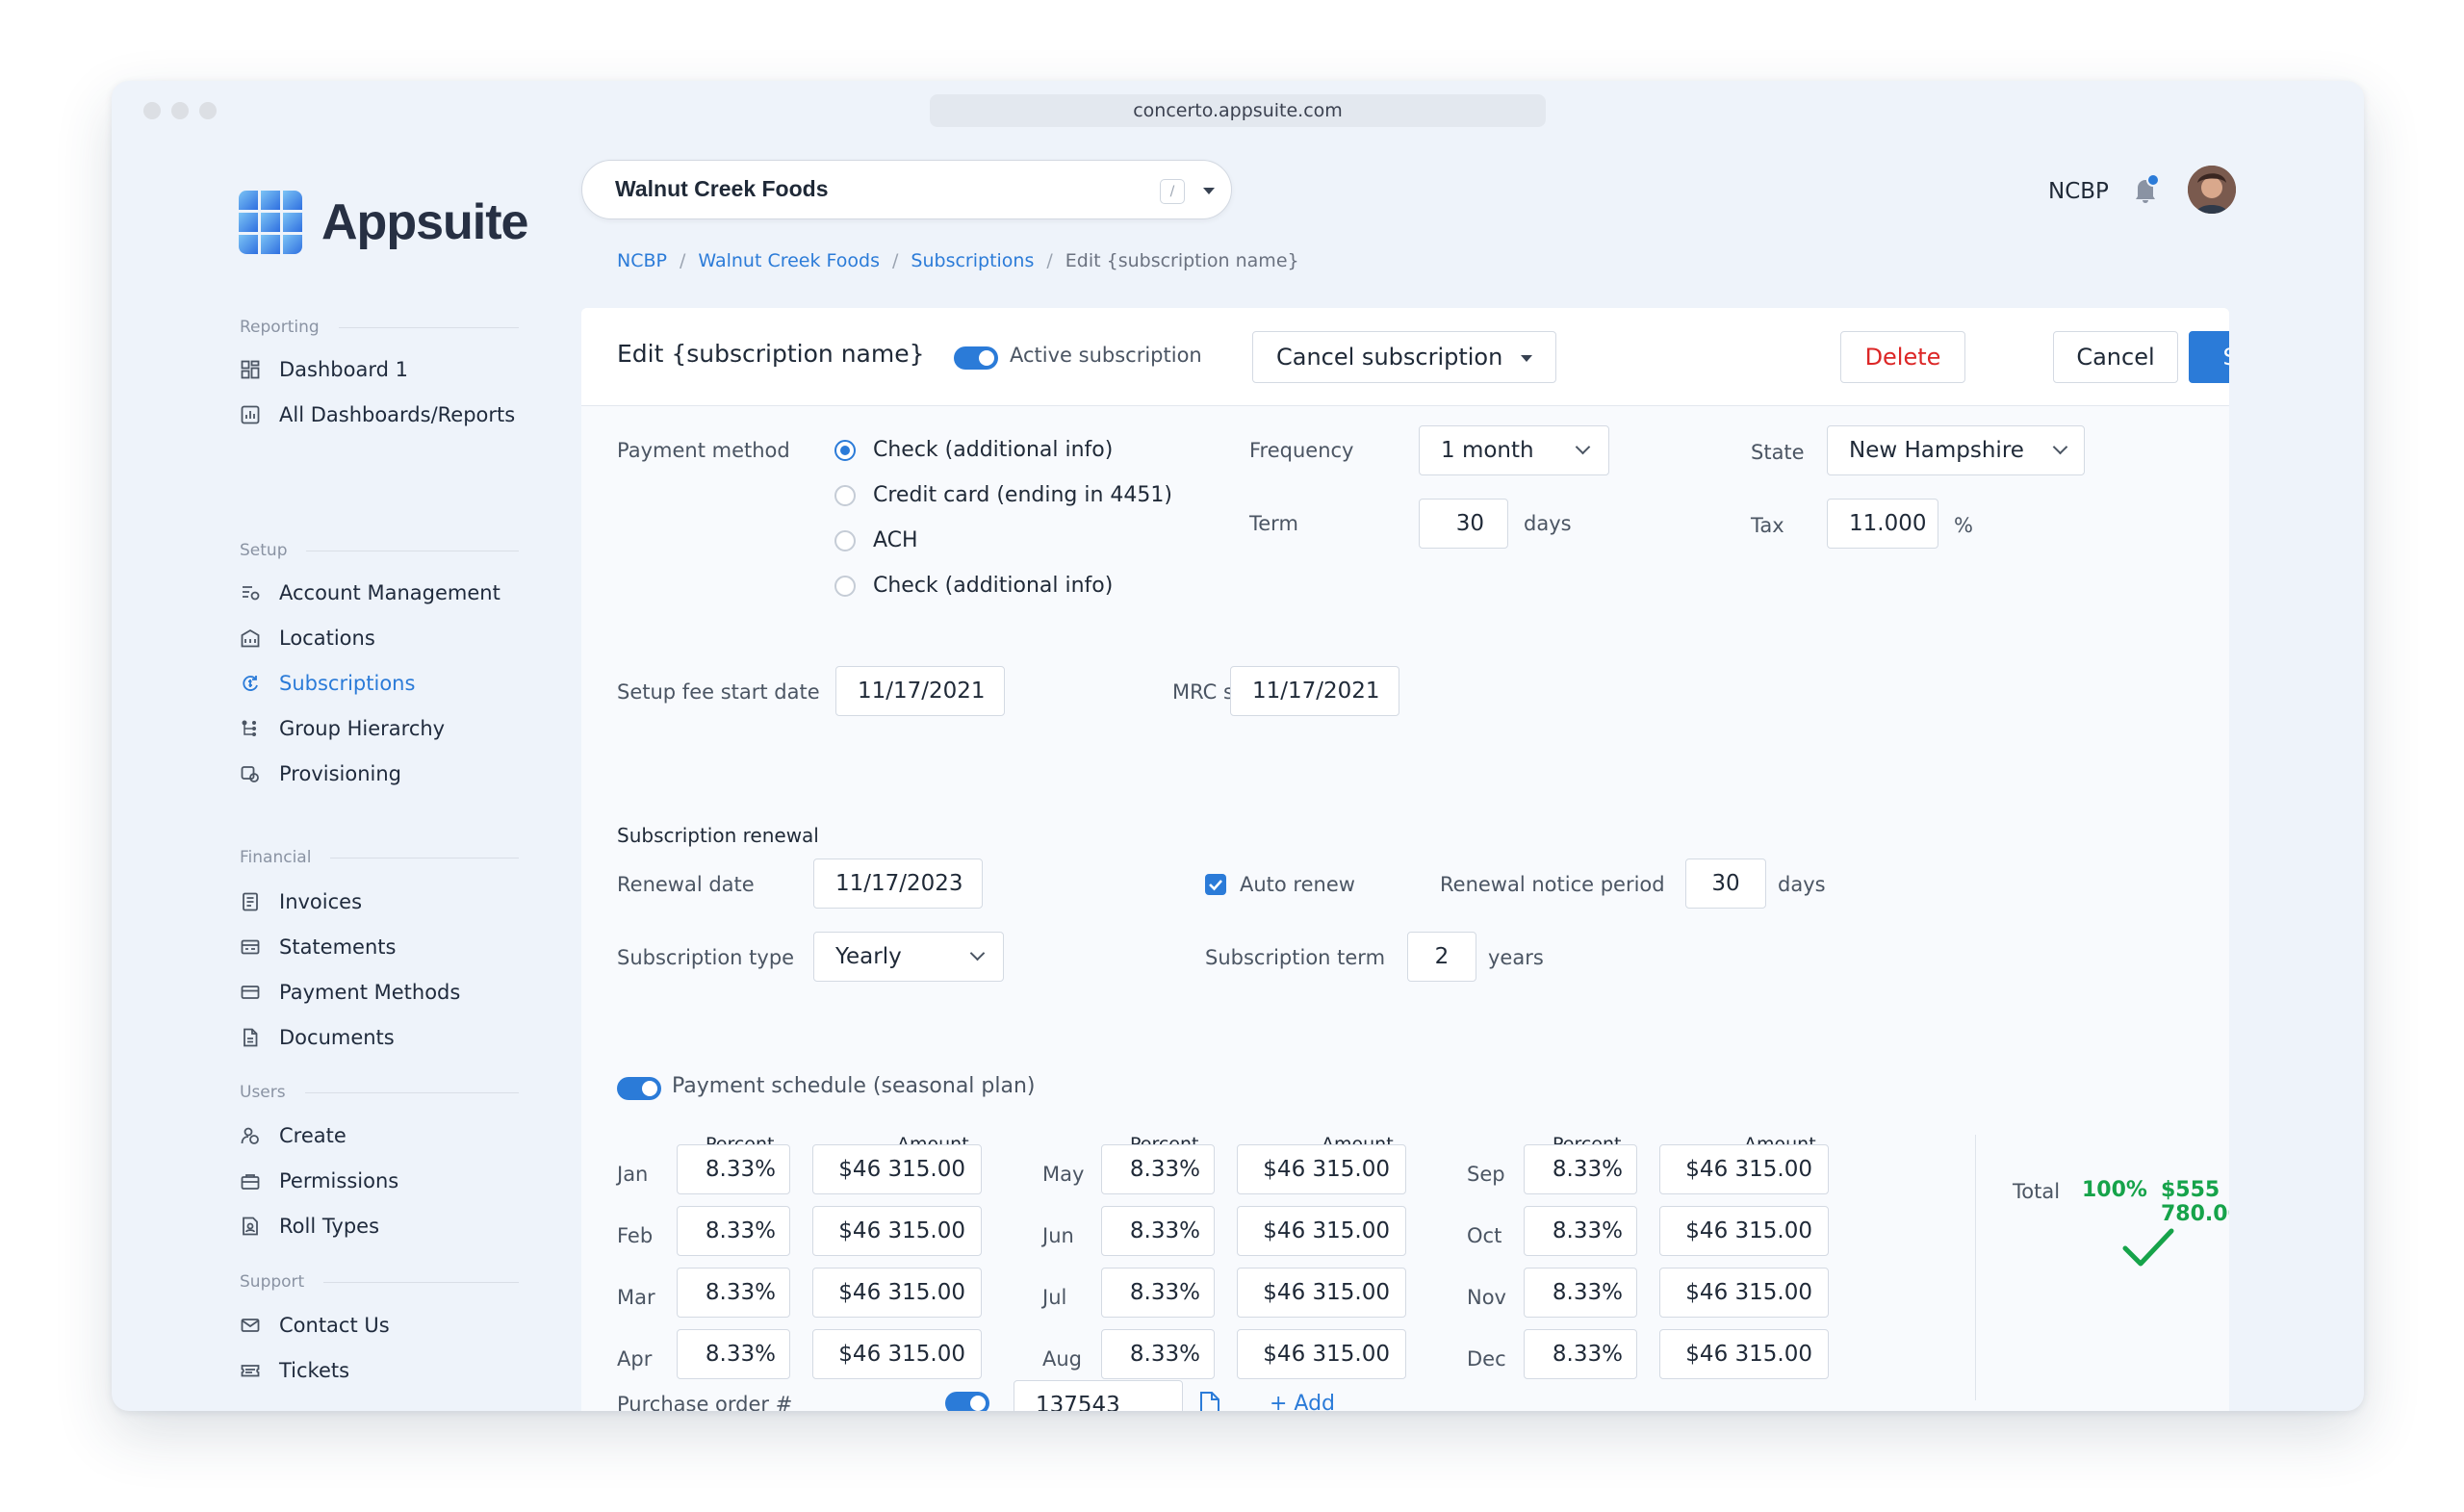 This screenshot has height=1512, width=2464. What do you see at coordinates (324, 369) in the screenshot?
I see `sidebar-item-dashboard-1: Dashboard 1` at bounding box center [324, 369].